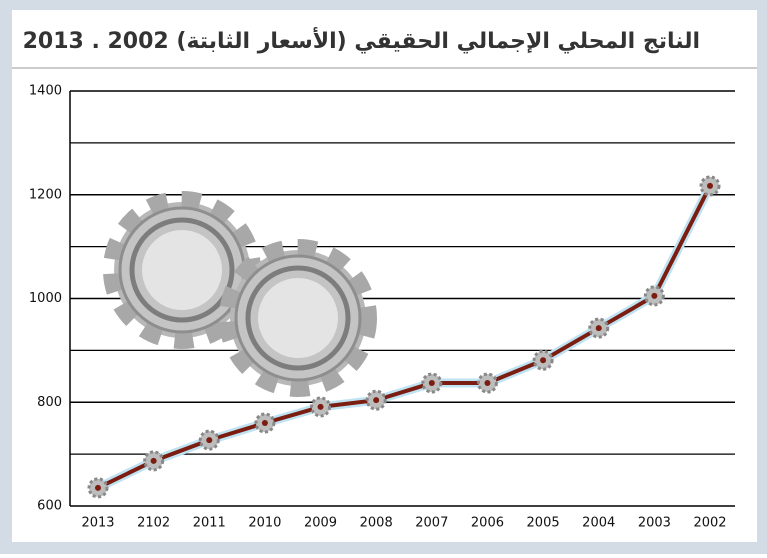 The width and height of the screenshot is (767, 558). Describe the element at coordinates (49, 402) in the screenshot. I see `y-tick-label: 800` at that location.